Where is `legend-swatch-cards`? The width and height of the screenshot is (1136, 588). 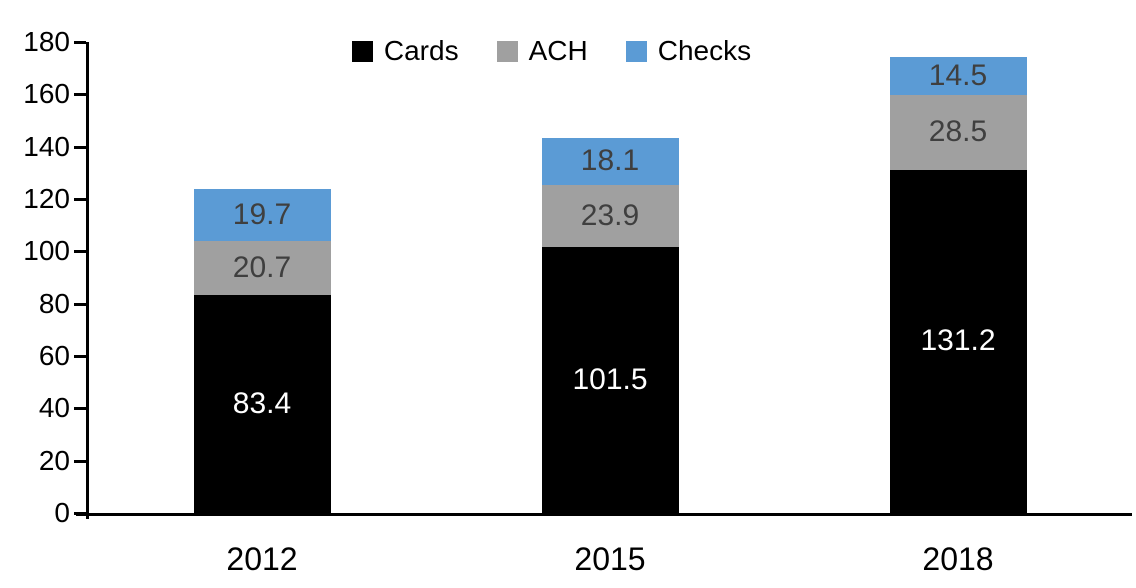
legend-swatch-cards is located at coordinates (362, 51).